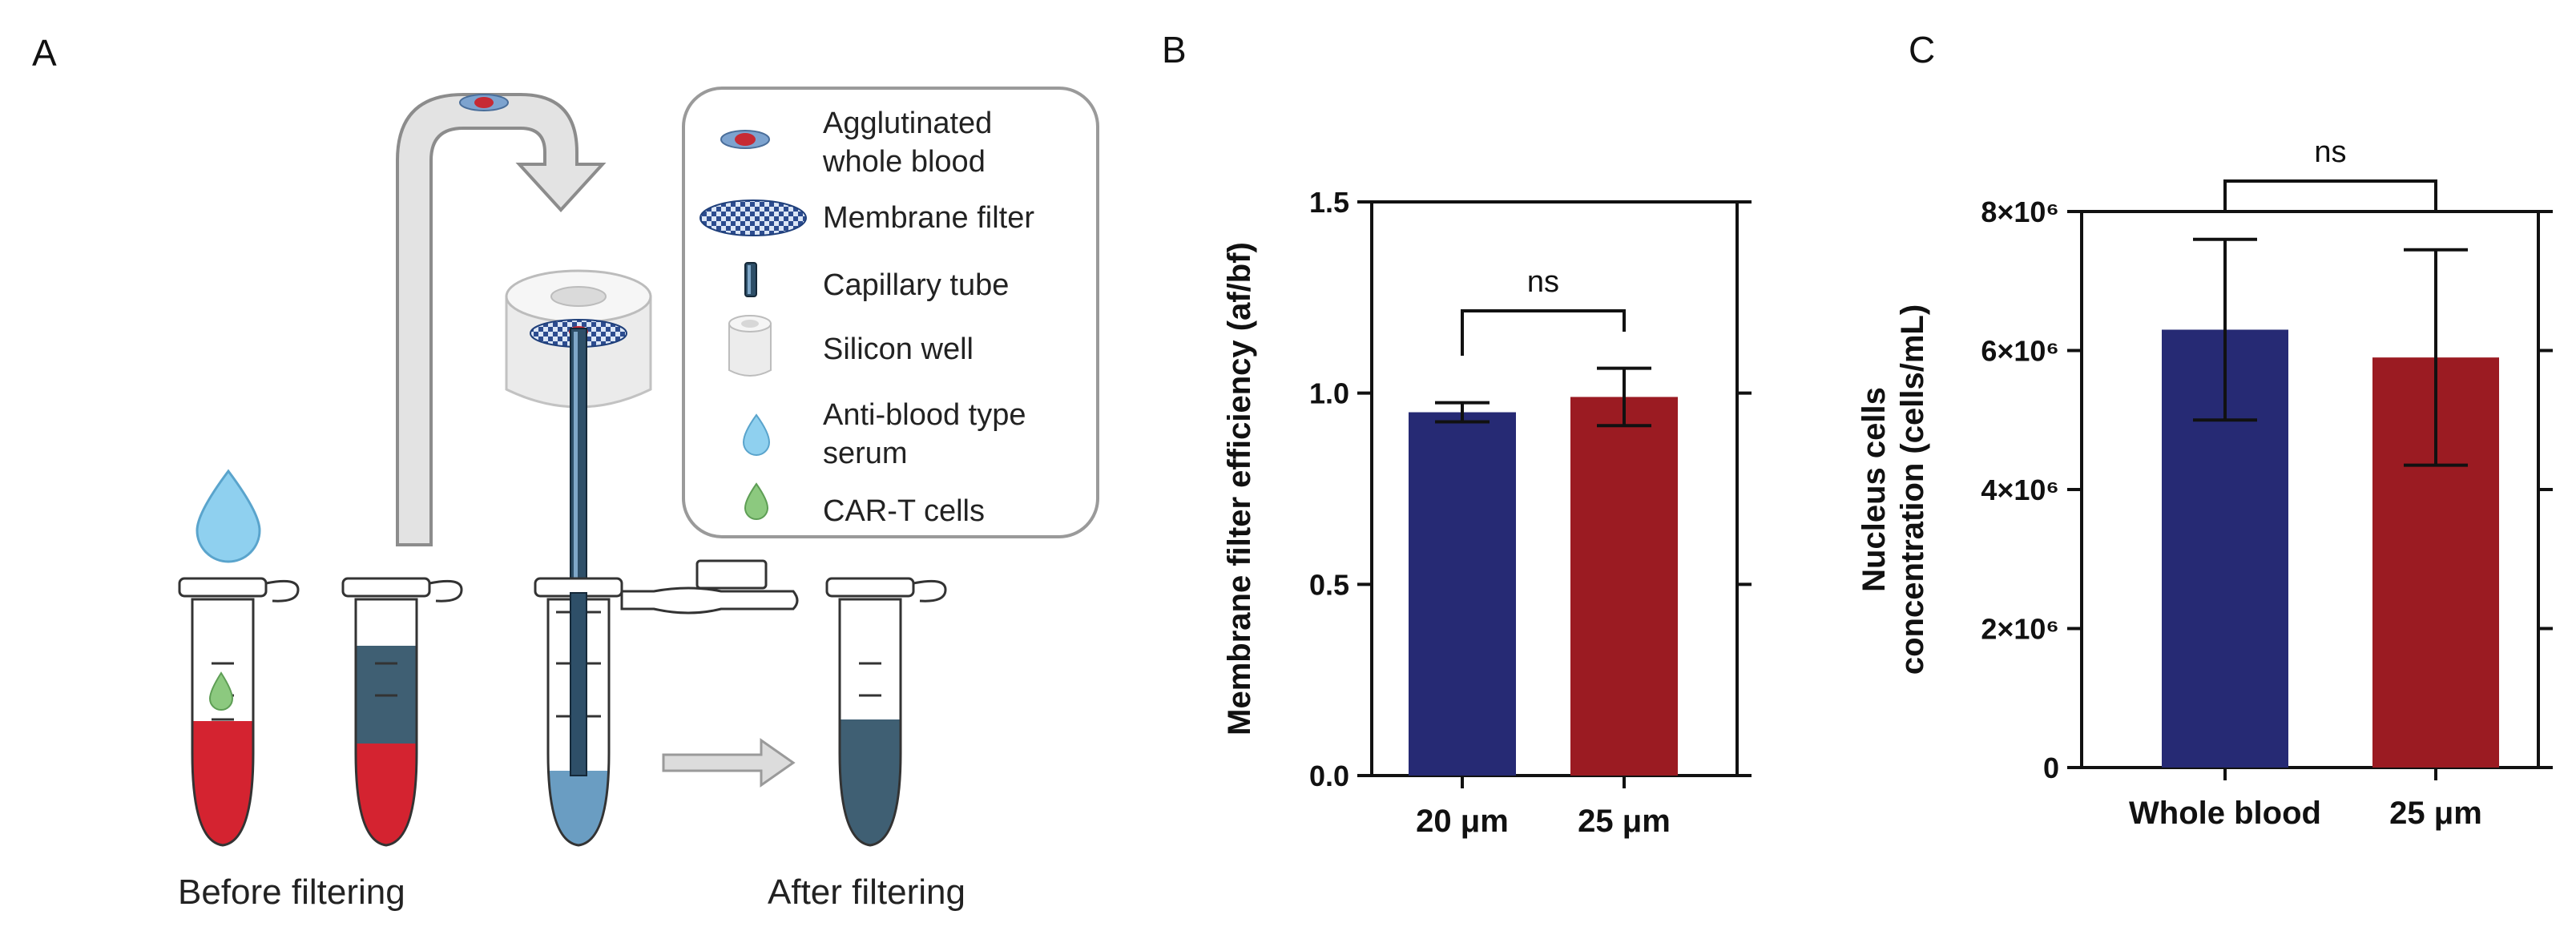 Image resolution: width=2576 pixels, height=939 pixels. I want to click on caption-before-filtering: Before filtering, so click(291, 893).